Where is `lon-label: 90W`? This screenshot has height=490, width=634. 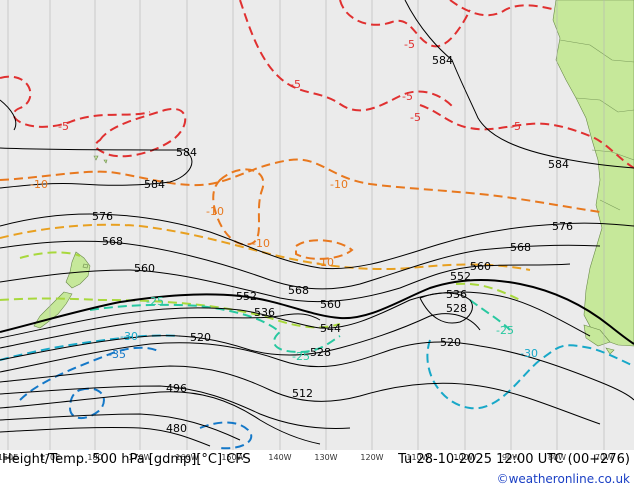
lon-label: 90W is located at coordinates (511, 457).